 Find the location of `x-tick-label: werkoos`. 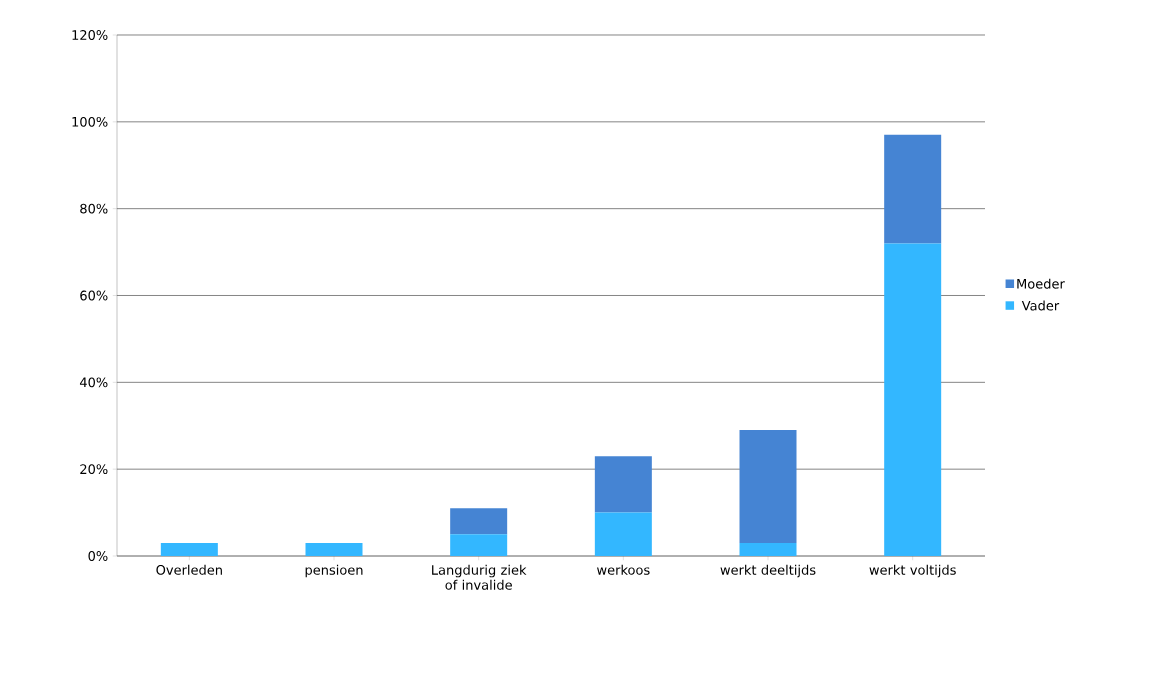

x-tick-label: werkoos is located at coordinates (623, 569).